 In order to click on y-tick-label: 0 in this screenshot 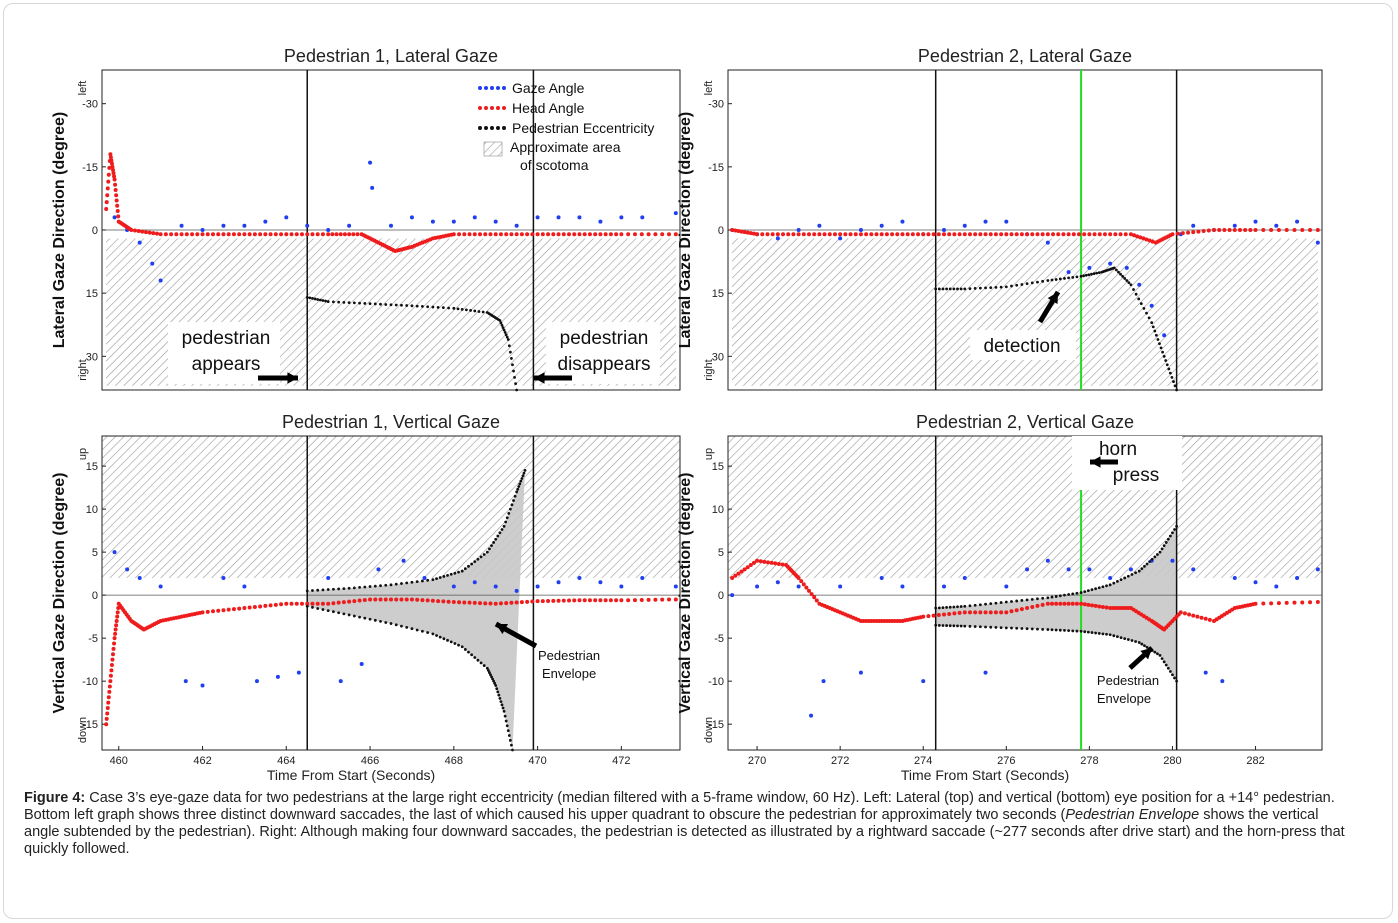, I will do `click(95, 596)`.